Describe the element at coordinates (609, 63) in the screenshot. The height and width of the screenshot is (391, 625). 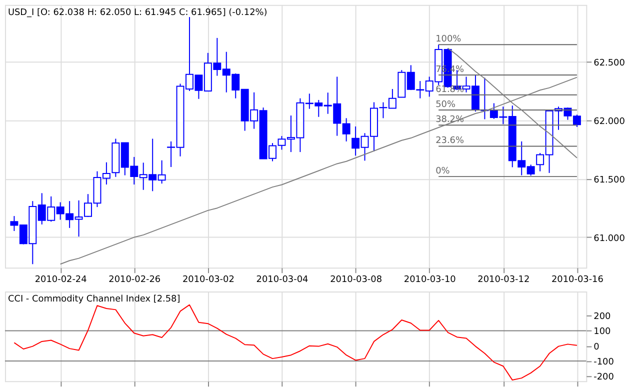
I see `y-tick-label: 62.500` at that location.